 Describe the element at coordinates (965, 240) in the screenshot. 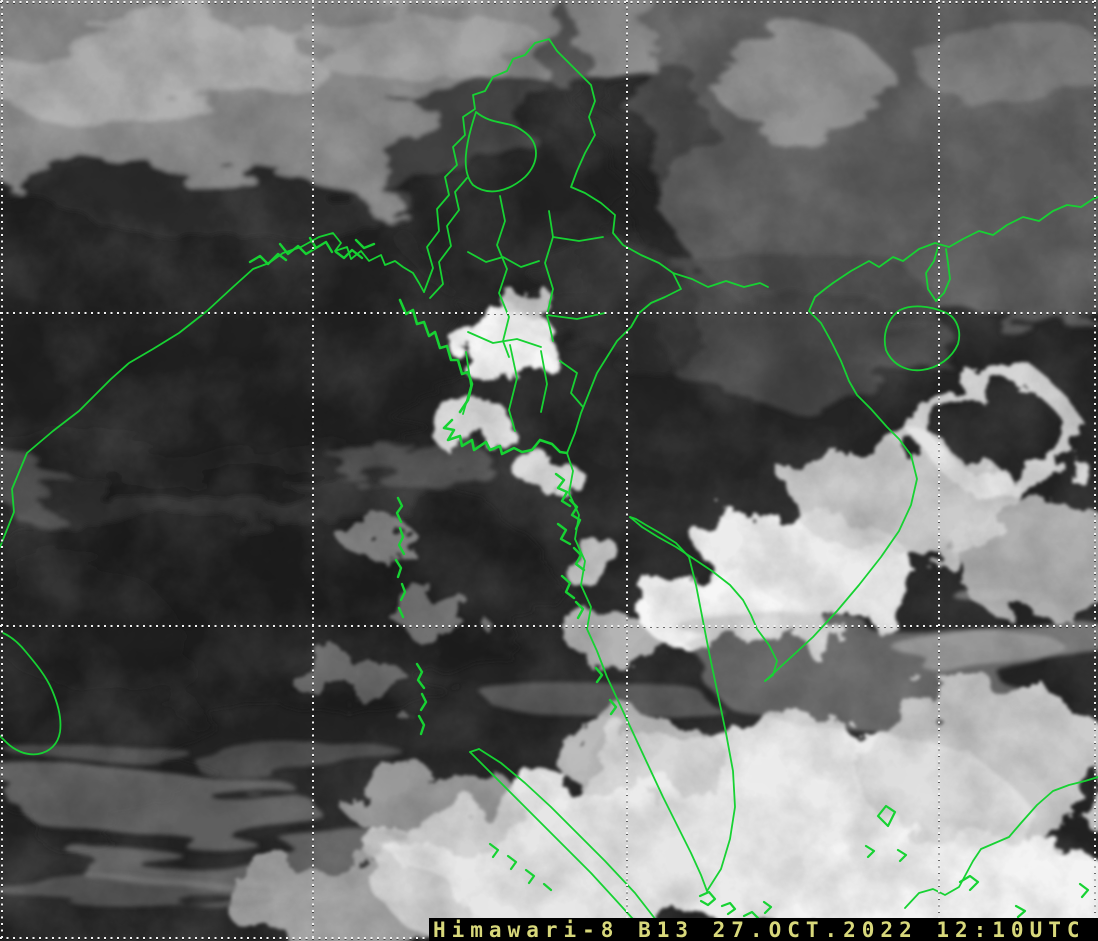

I see `south-china-coast` at that location.